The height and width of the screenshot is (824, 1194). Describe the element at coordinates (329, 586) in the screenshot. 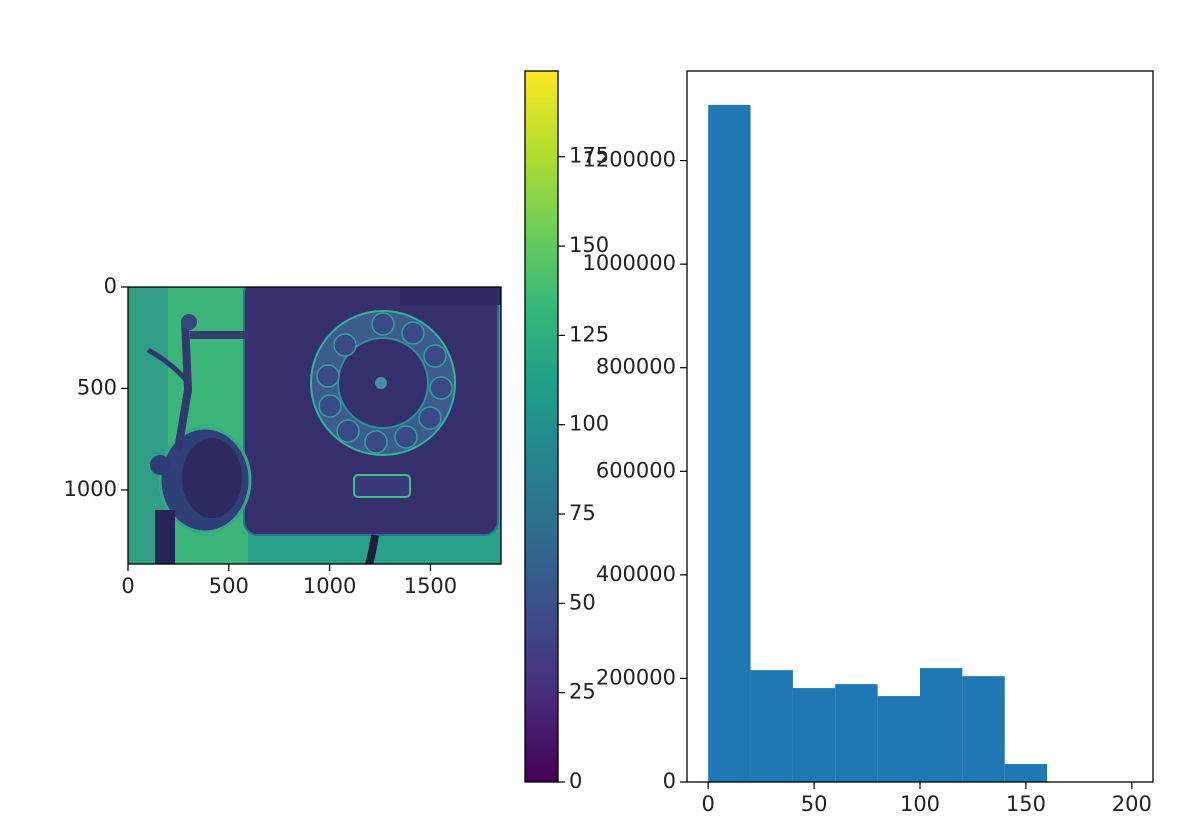

I see `x-tick-label: 1000` at that location.